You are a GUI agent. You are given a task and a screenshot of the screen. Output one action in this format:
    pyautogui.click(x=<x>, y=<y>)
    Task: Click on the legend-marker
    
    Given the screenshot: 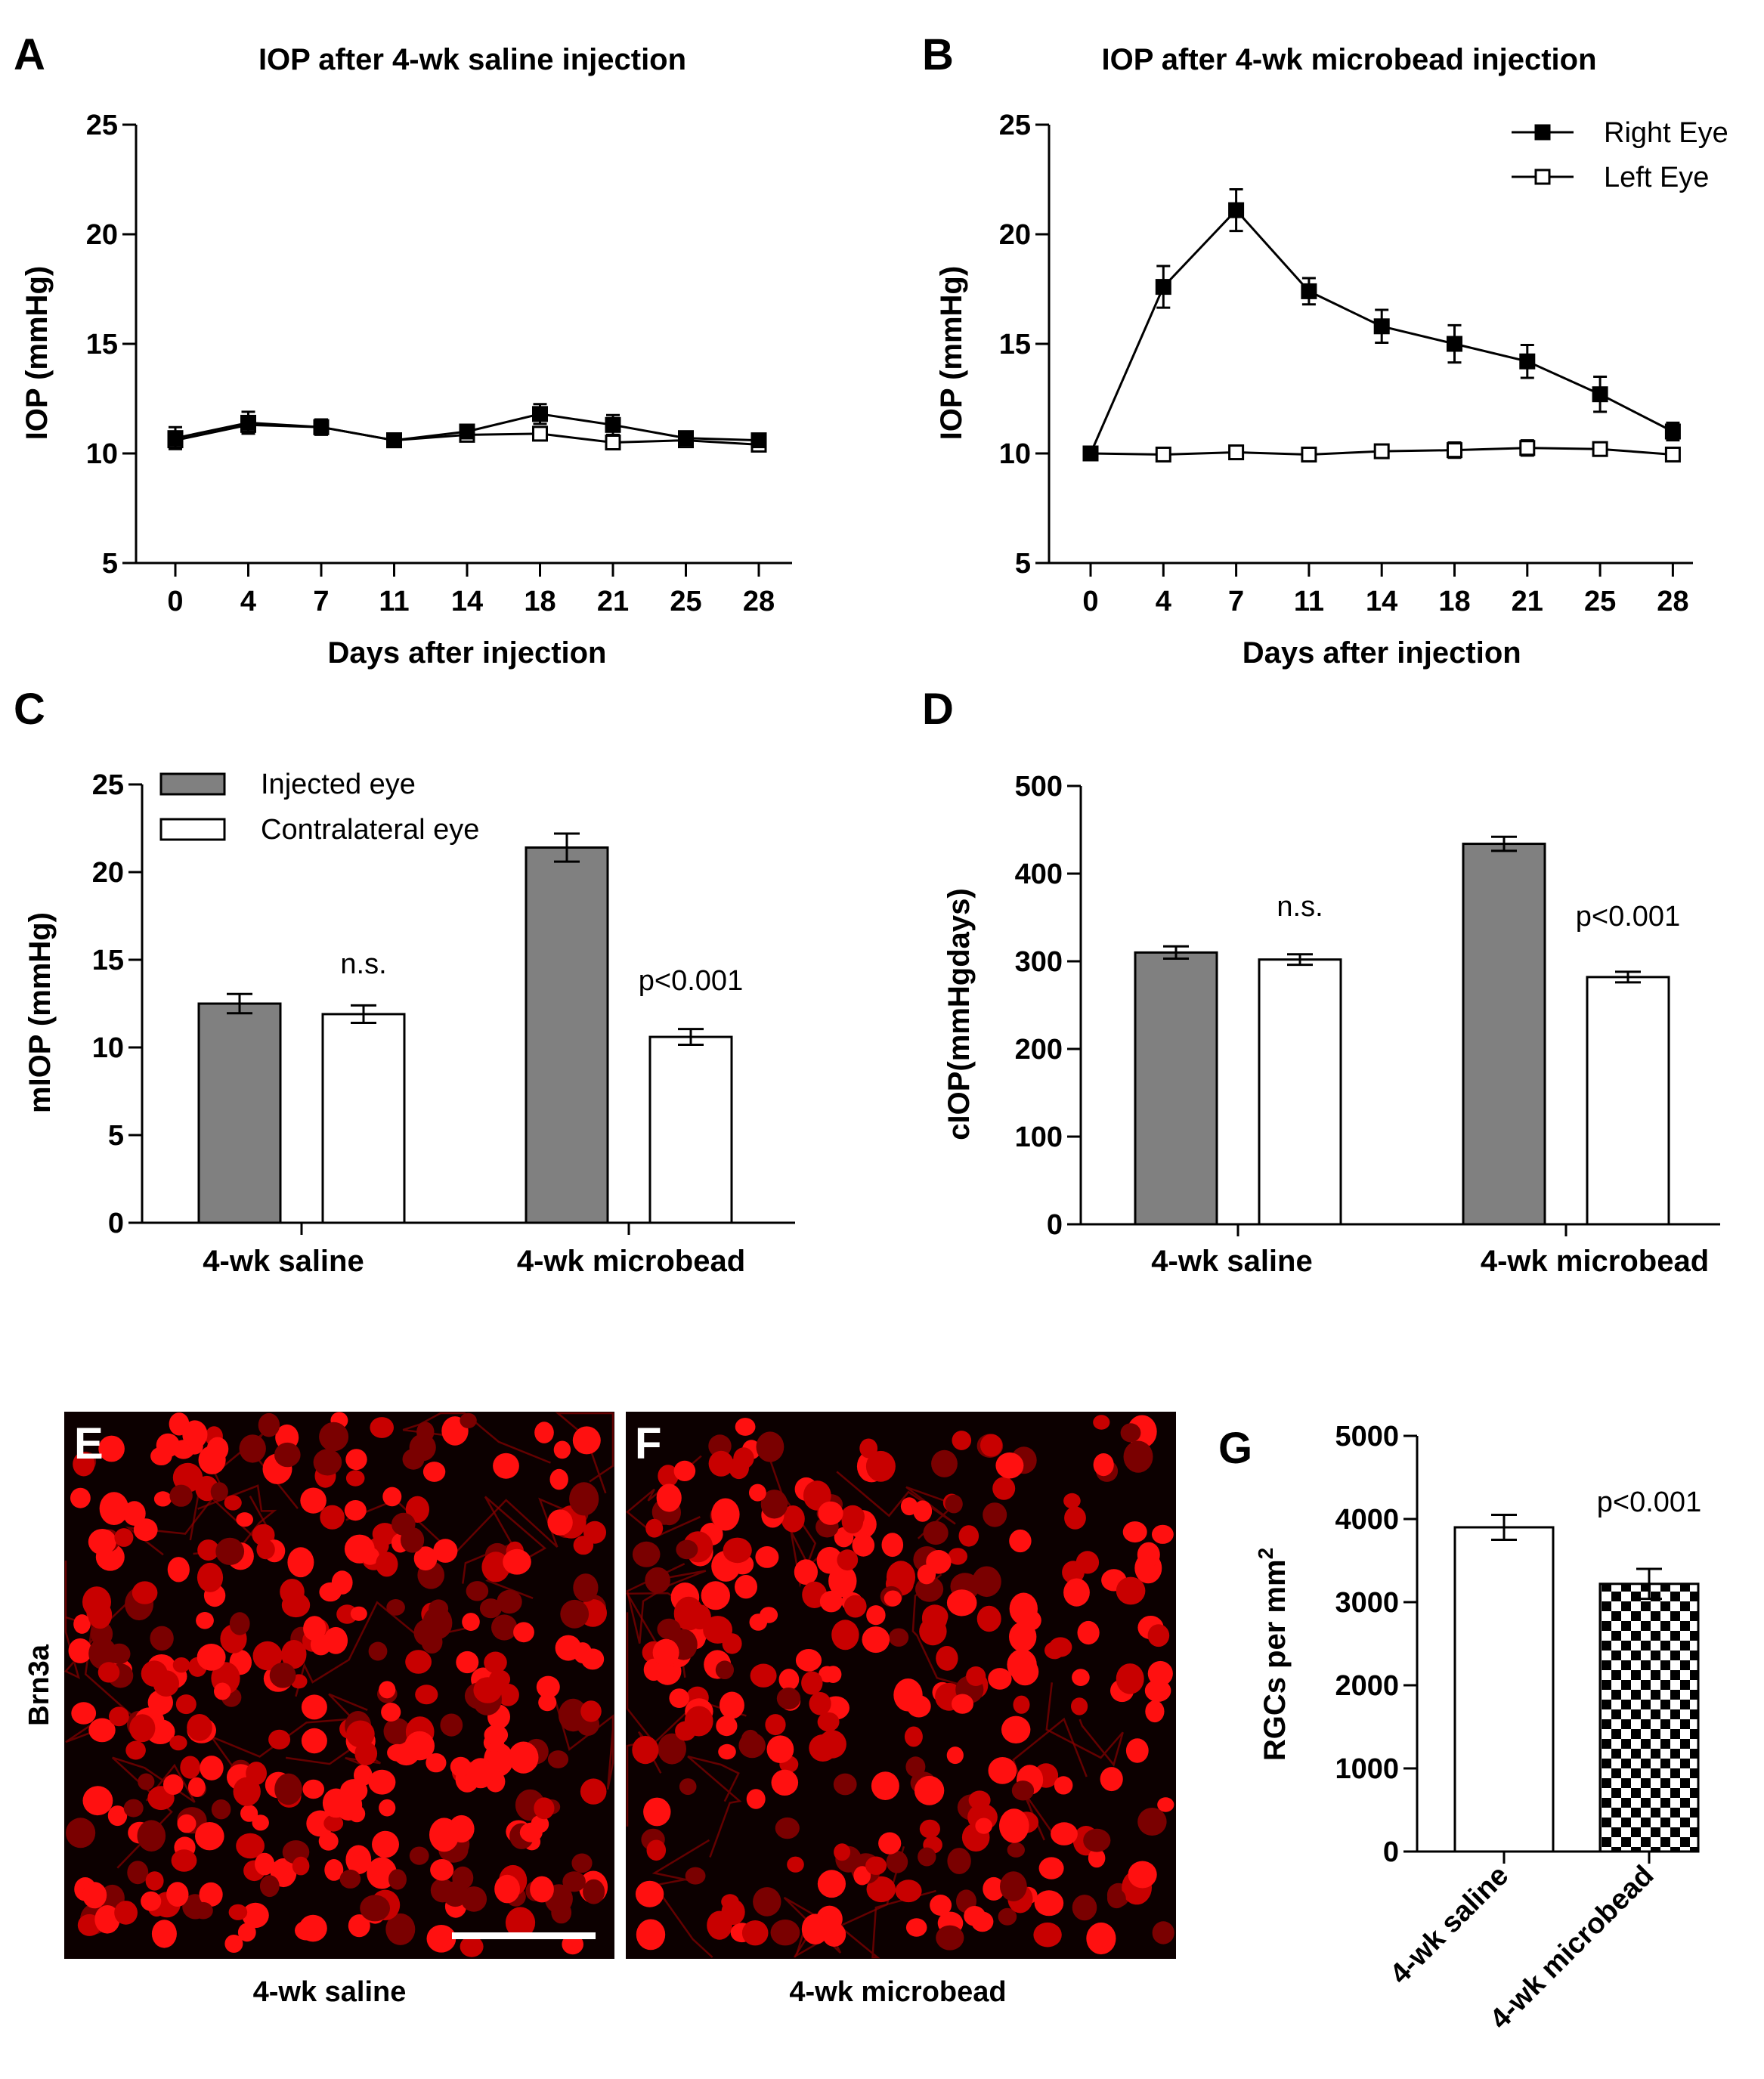 What is the action you would take?
    pyautogui.click(x=1542, y=133)
    